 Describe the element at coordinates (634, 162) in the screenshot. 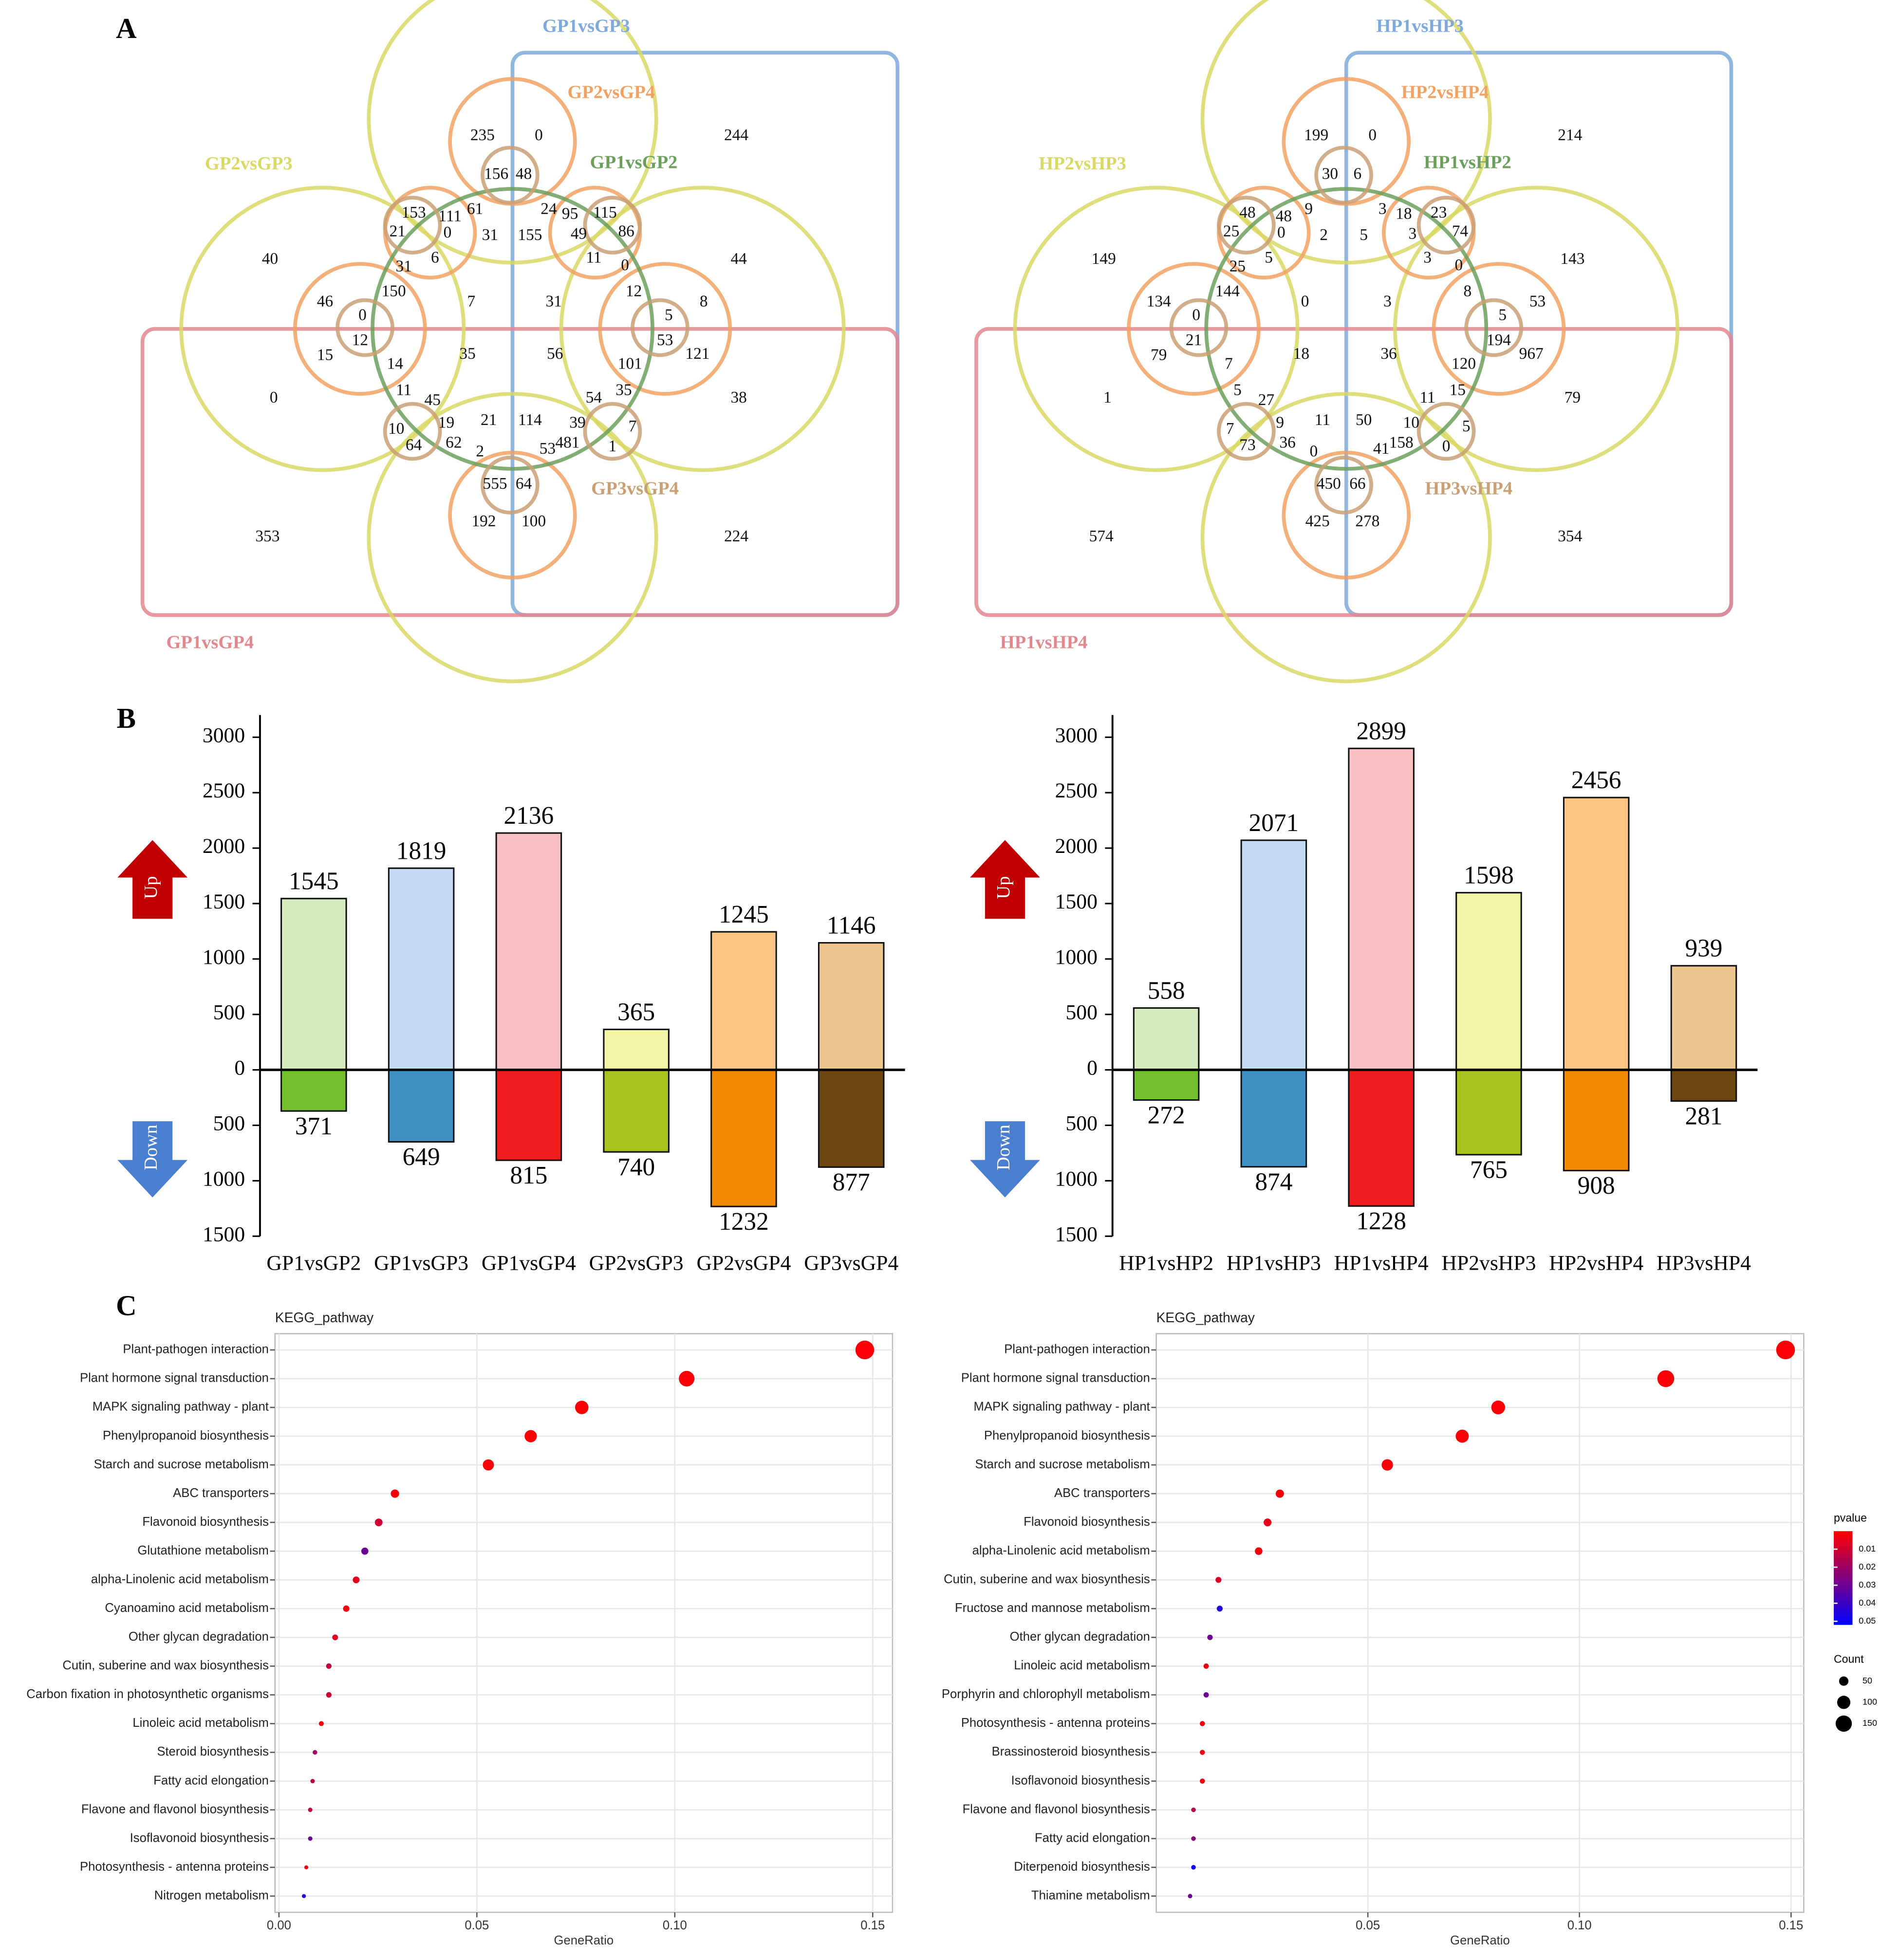

I see `set-label: GP1vsGP2` at that location.